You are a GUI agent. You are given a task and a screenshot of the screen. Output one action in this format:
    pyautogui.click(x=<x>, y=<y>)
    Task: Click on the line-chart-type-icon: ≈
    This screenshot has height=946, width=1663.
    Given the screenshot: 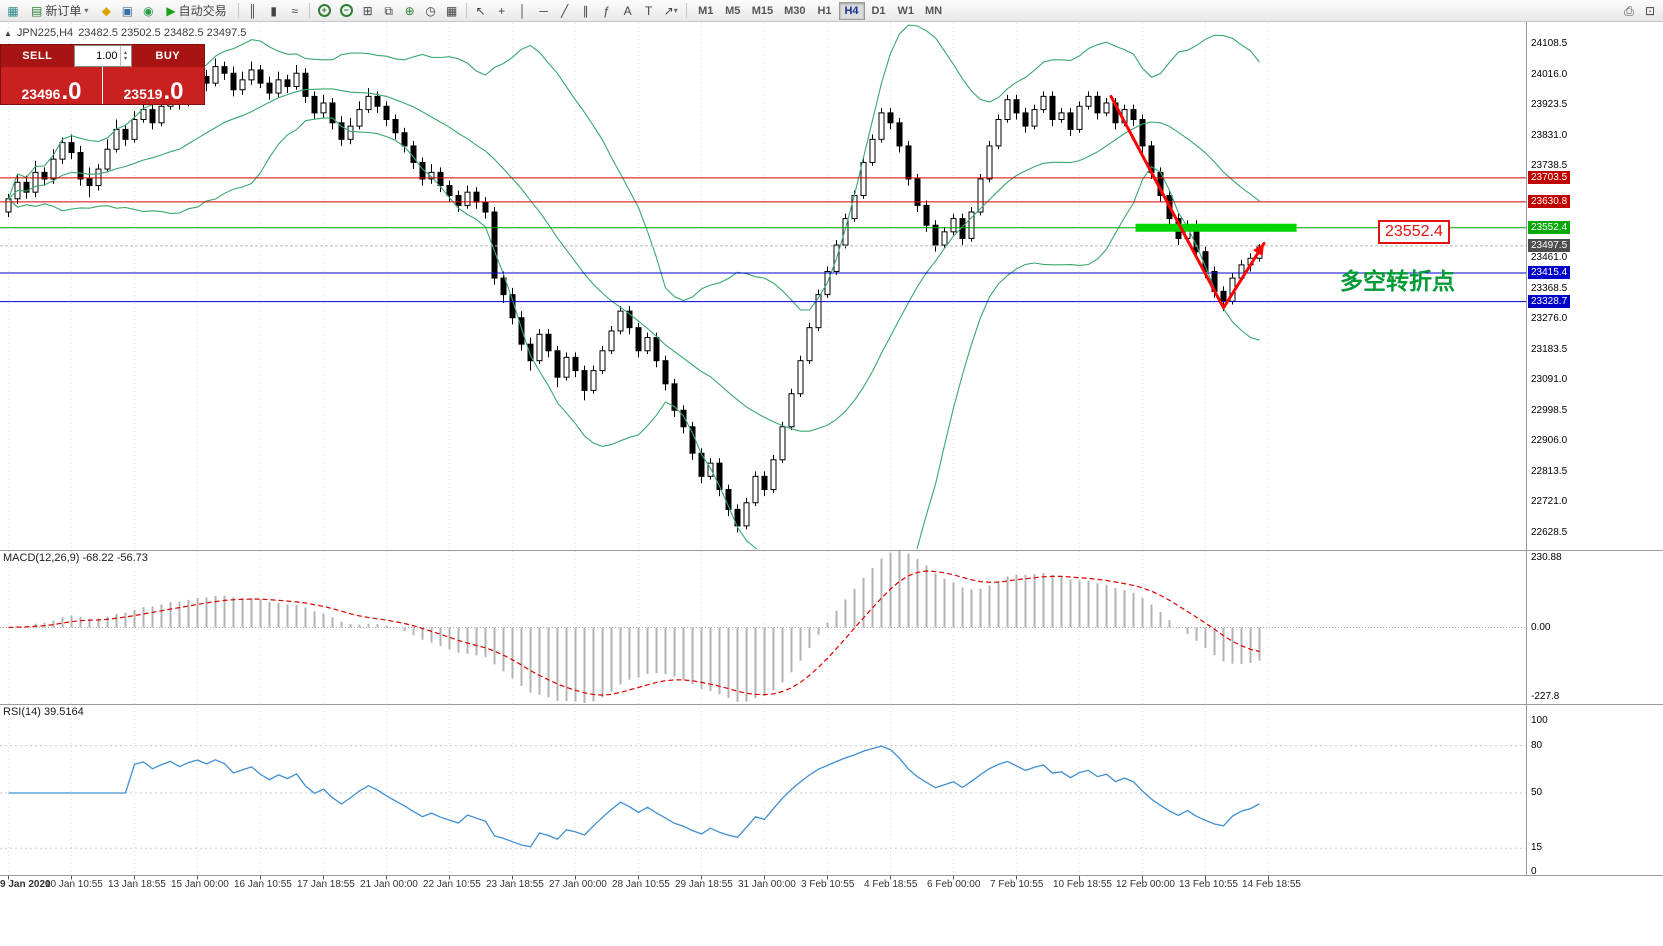 What is the action you would take?
    pyautogui.click(x=294, y=10)
    